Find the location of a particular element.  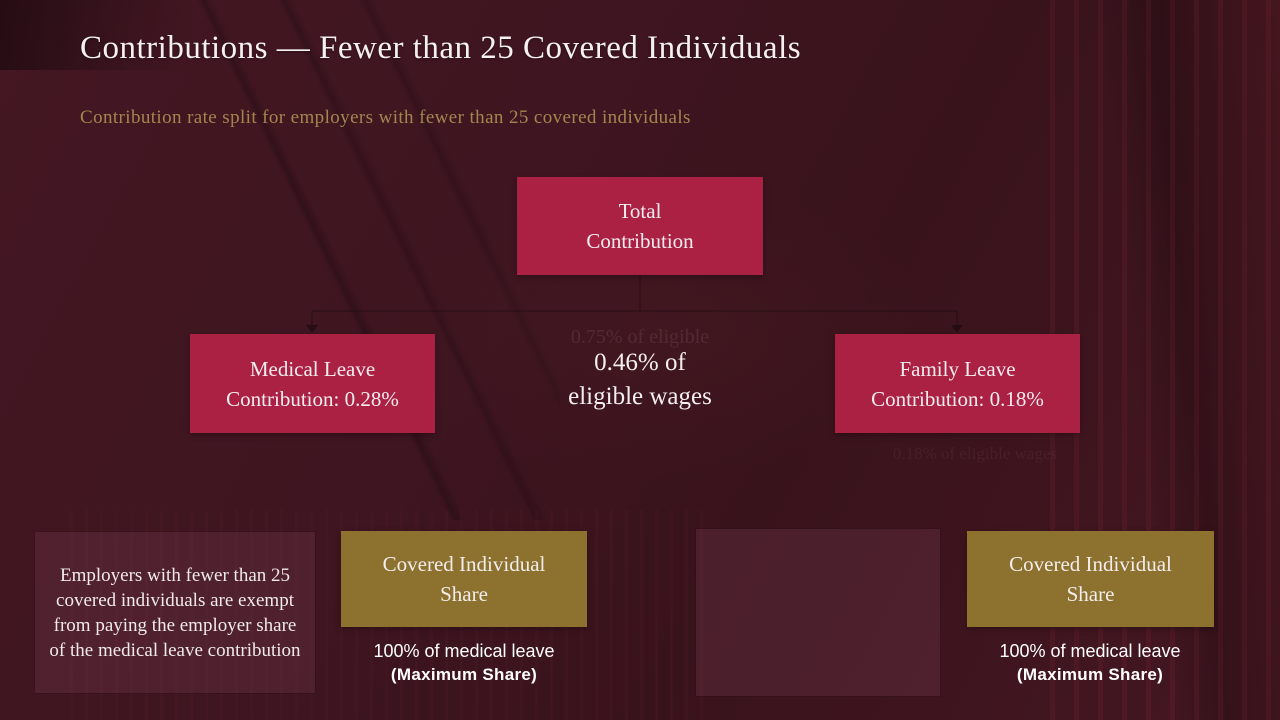

share-left-line1: Covered Individual is located at coordinates (464, 564).